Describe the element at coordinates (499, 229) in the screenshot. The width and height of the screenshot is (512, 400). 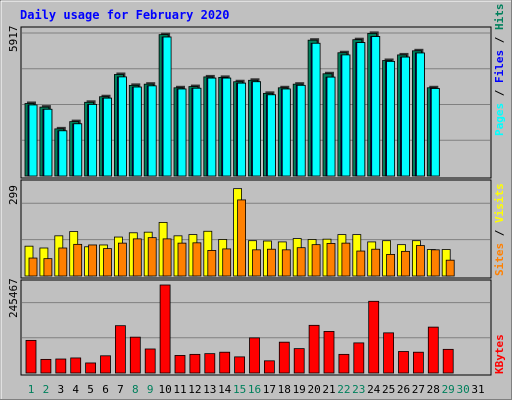
I see `sites-visits-axis-label: Sites / Visits` at that location.